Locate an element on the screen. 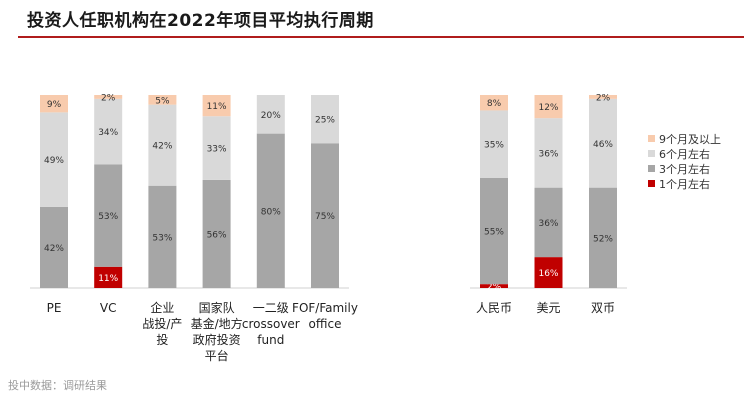 This screenshot has width=756, height=401. data-label: 20% is located at coordinates (271, 116).